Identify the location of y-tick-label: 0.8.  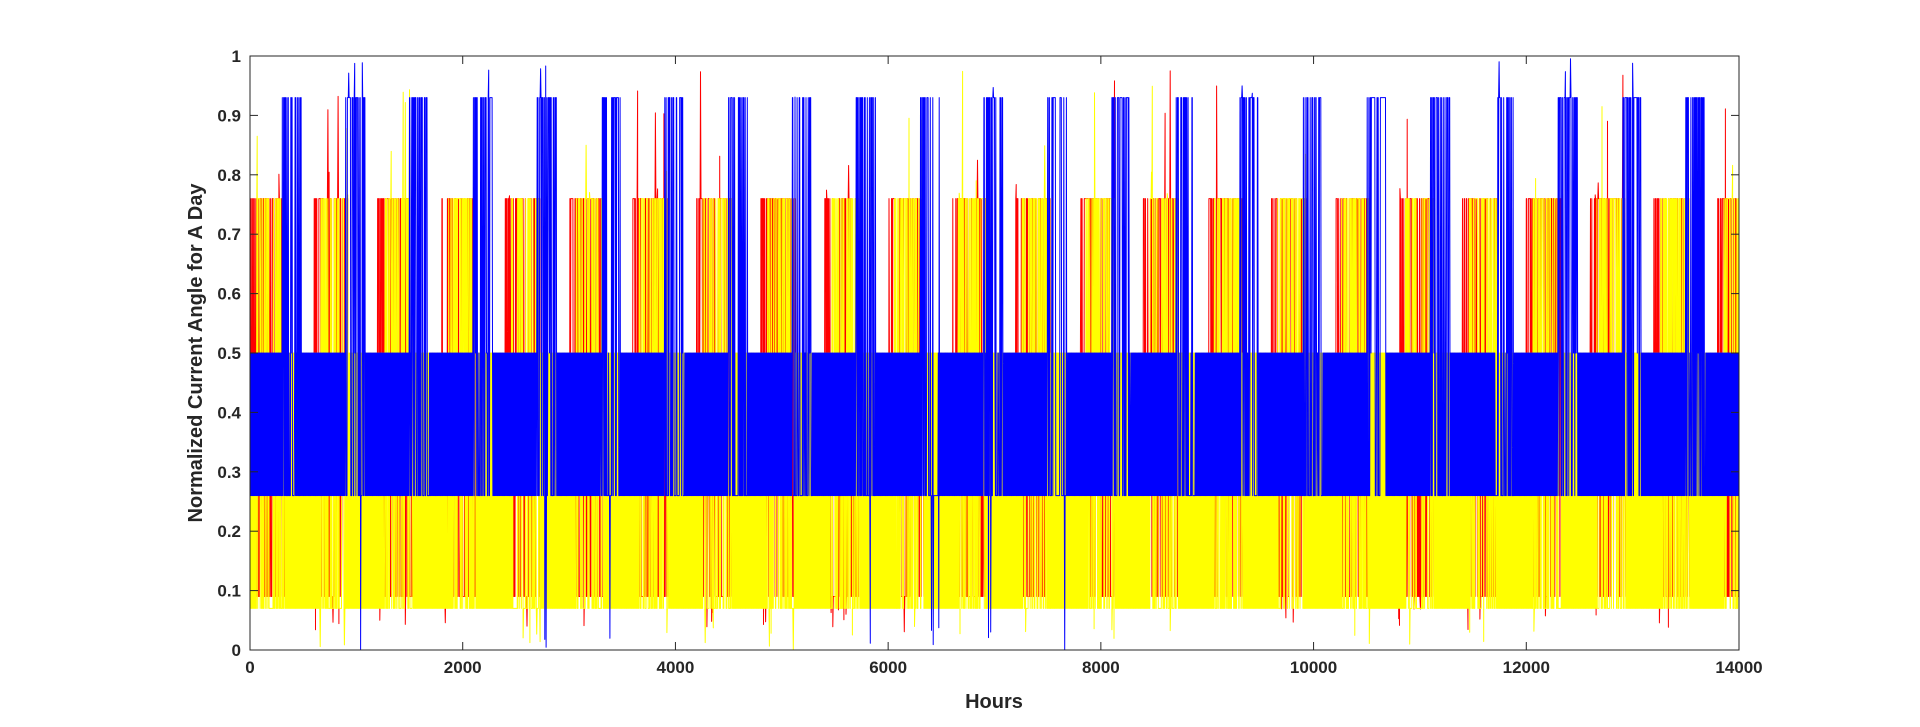
(229, 175).